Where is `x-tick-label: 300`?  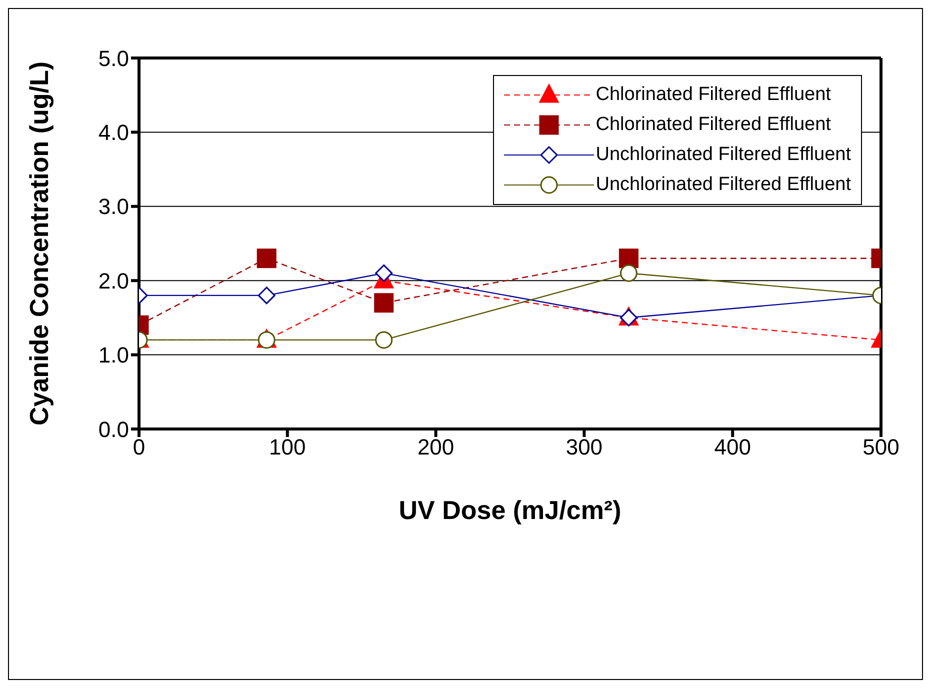 x-tick-label: 300 is located at coordinates (584, 447).